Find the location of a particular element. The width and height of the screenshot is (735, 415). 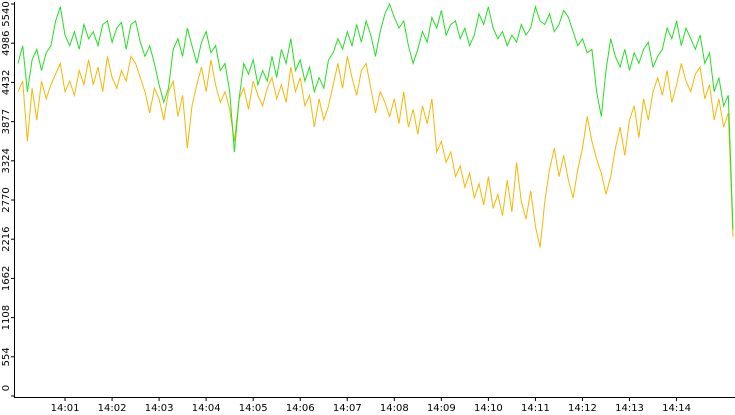

x-tick-label: 14:06 is located at coordinates (300, 408).